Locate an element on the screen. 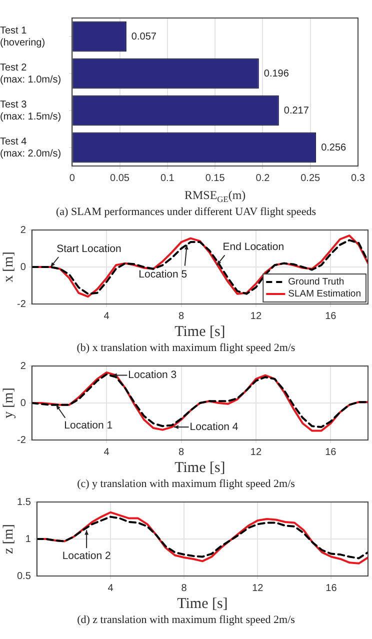  y-tick-label: 0.5 is located at coordinates (24, 576).